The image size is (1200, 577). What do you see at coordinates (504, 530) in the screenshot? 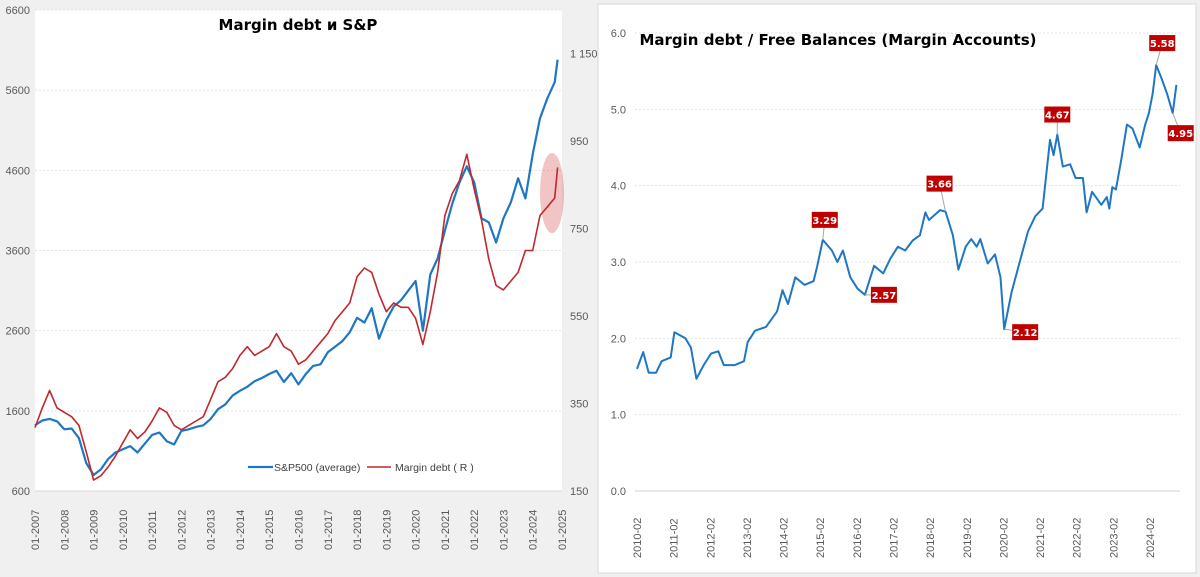
I see `x-tick-label: 01-2023` at bounding box center [504, 530].